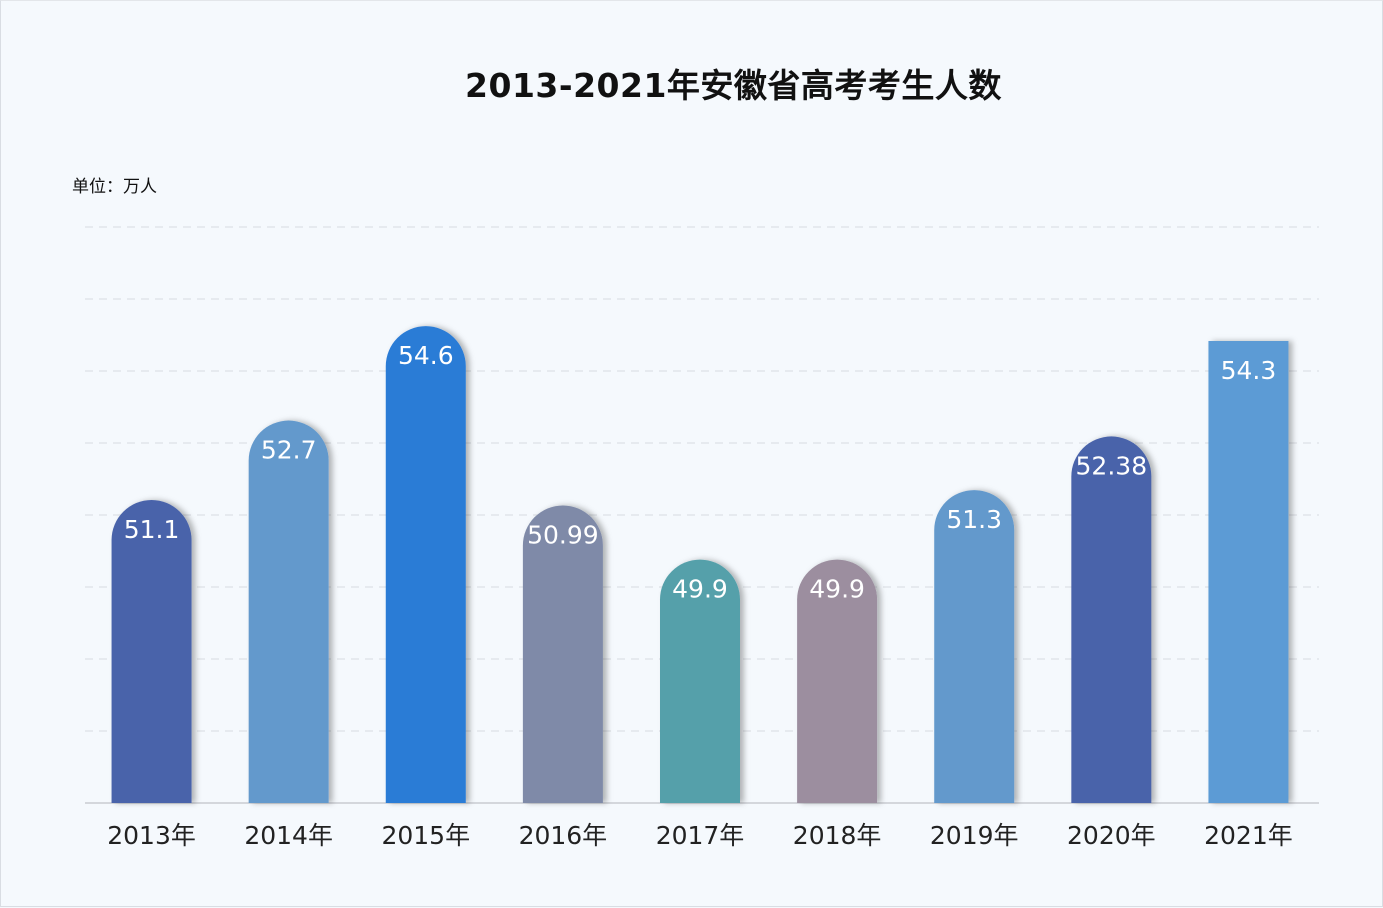 This screenshot has width=1383, height=908. What do you see at coordinates (1111, 835) in the screenshot?
I see `x-tick-label: 2020年` at bounding box center [1111, 835].